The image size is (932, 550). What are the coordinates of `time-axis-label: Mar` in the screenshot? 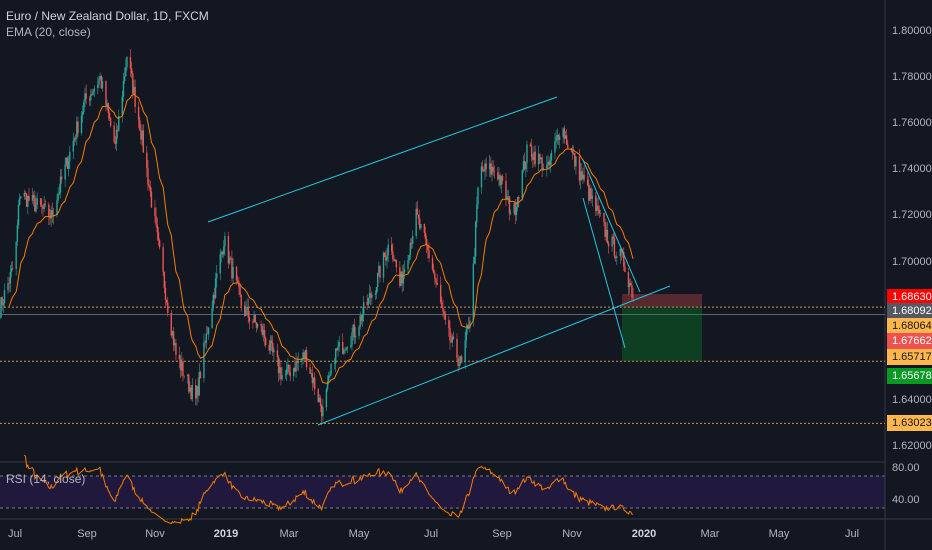 It's located at (289, 534).